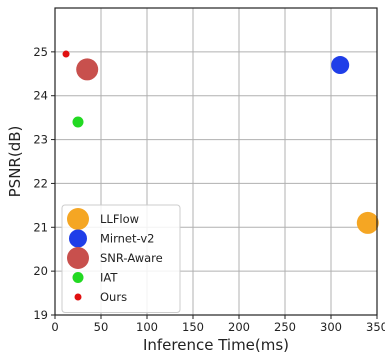 Image resolution: width=385 pixels, height=361 pixels. What do you see at coordinates (78, 258) in the screenshot?
I see `legend-marker-snr-aware` at bounding box center [78, 258].